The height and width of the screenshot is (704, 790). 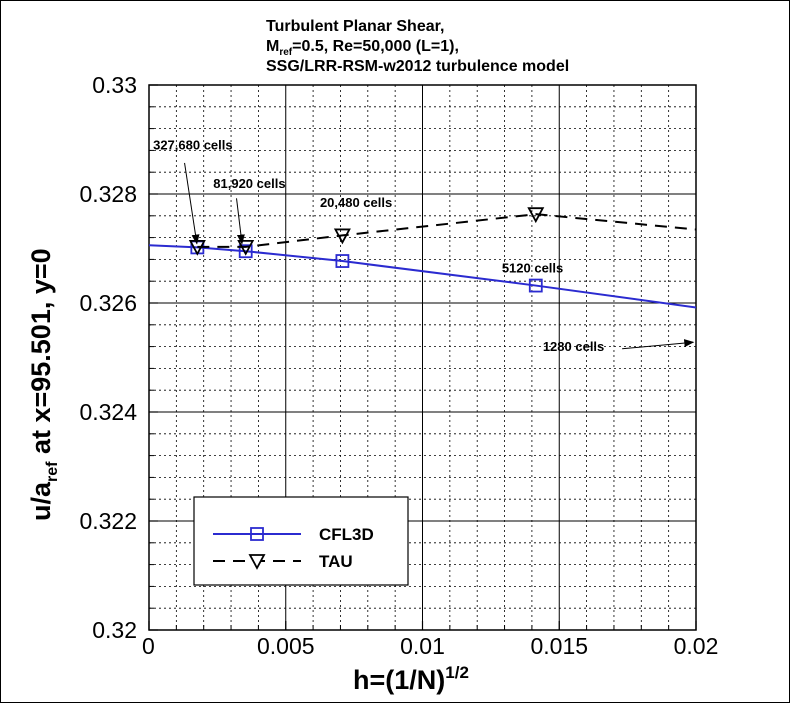 What do you see at coordinates (573, 346) in the screenshot?
I see `cell-count-annotation: 1280 cells` at bounding box center [573, 346].